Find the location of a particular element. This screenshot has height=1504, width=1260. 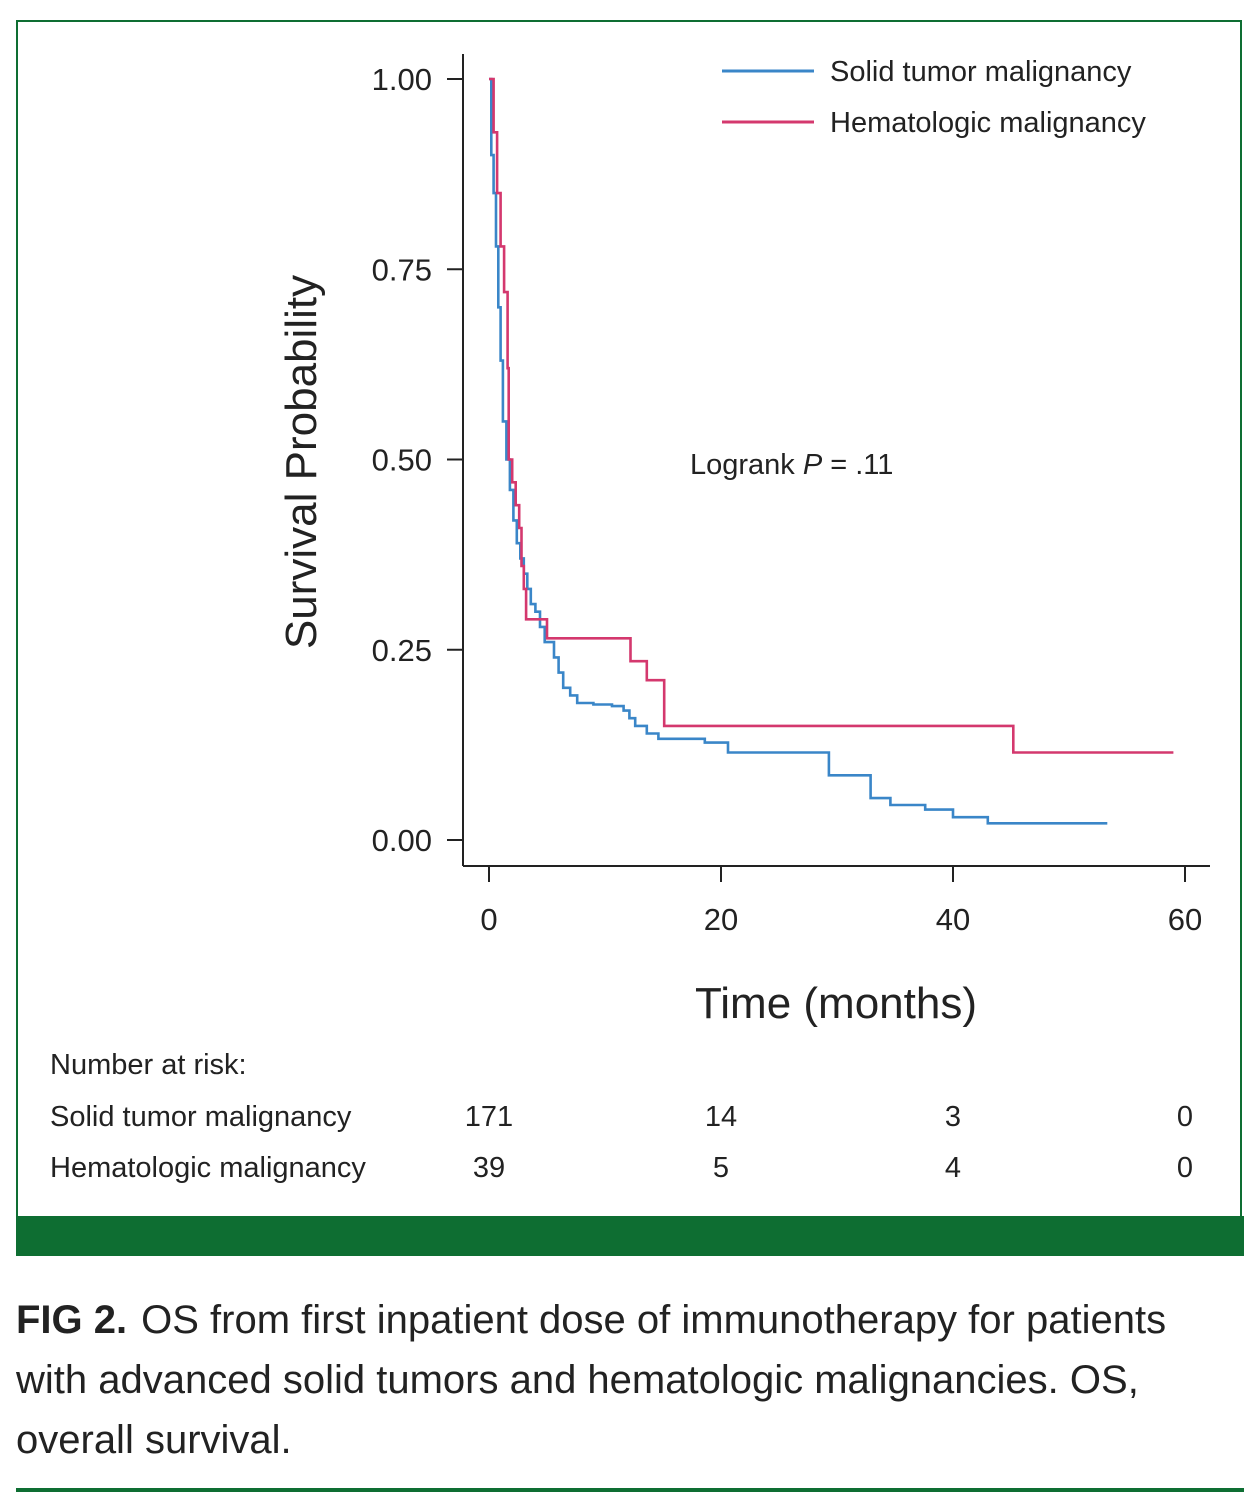

risk-value: 14 is located at coordinates (721, 1117).